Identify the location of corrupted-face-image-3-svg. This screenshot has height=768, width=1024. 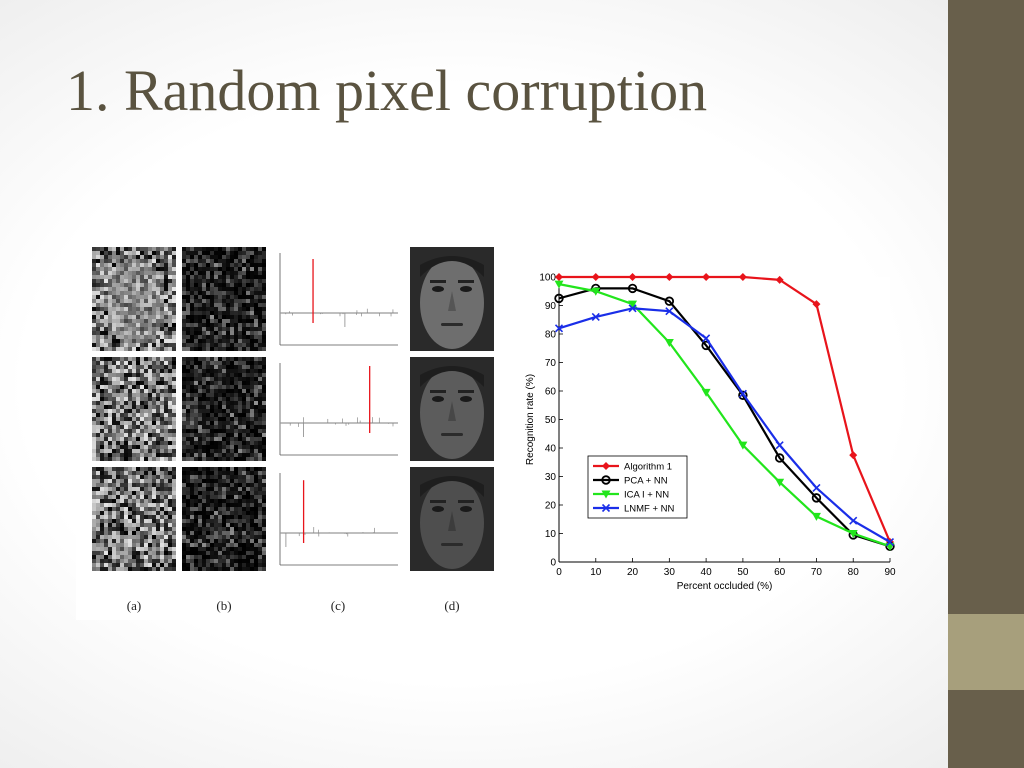
(134, 519).